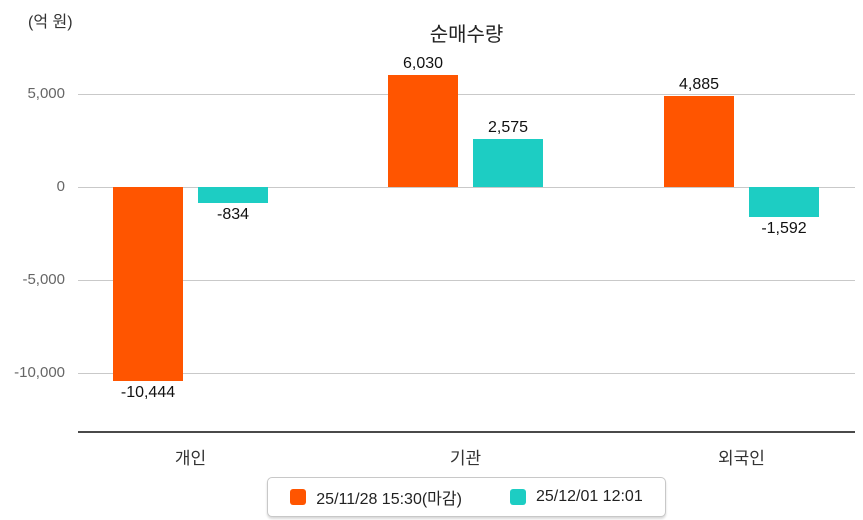  Describe the element at coordinates (233, 214) in the screenshot. I see `bar-value-label: -834` at that location.